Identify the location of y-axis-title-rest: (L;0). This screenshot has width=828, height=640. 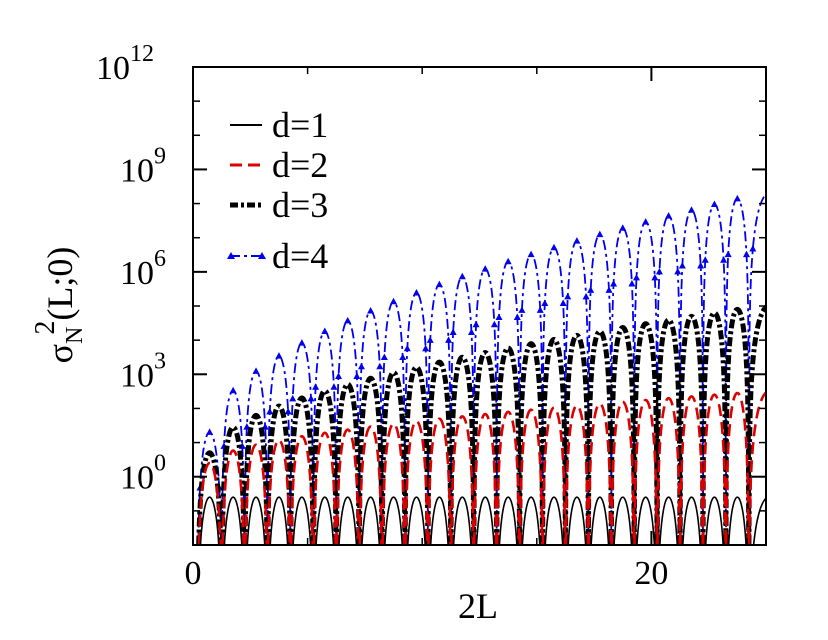
(60, 284).